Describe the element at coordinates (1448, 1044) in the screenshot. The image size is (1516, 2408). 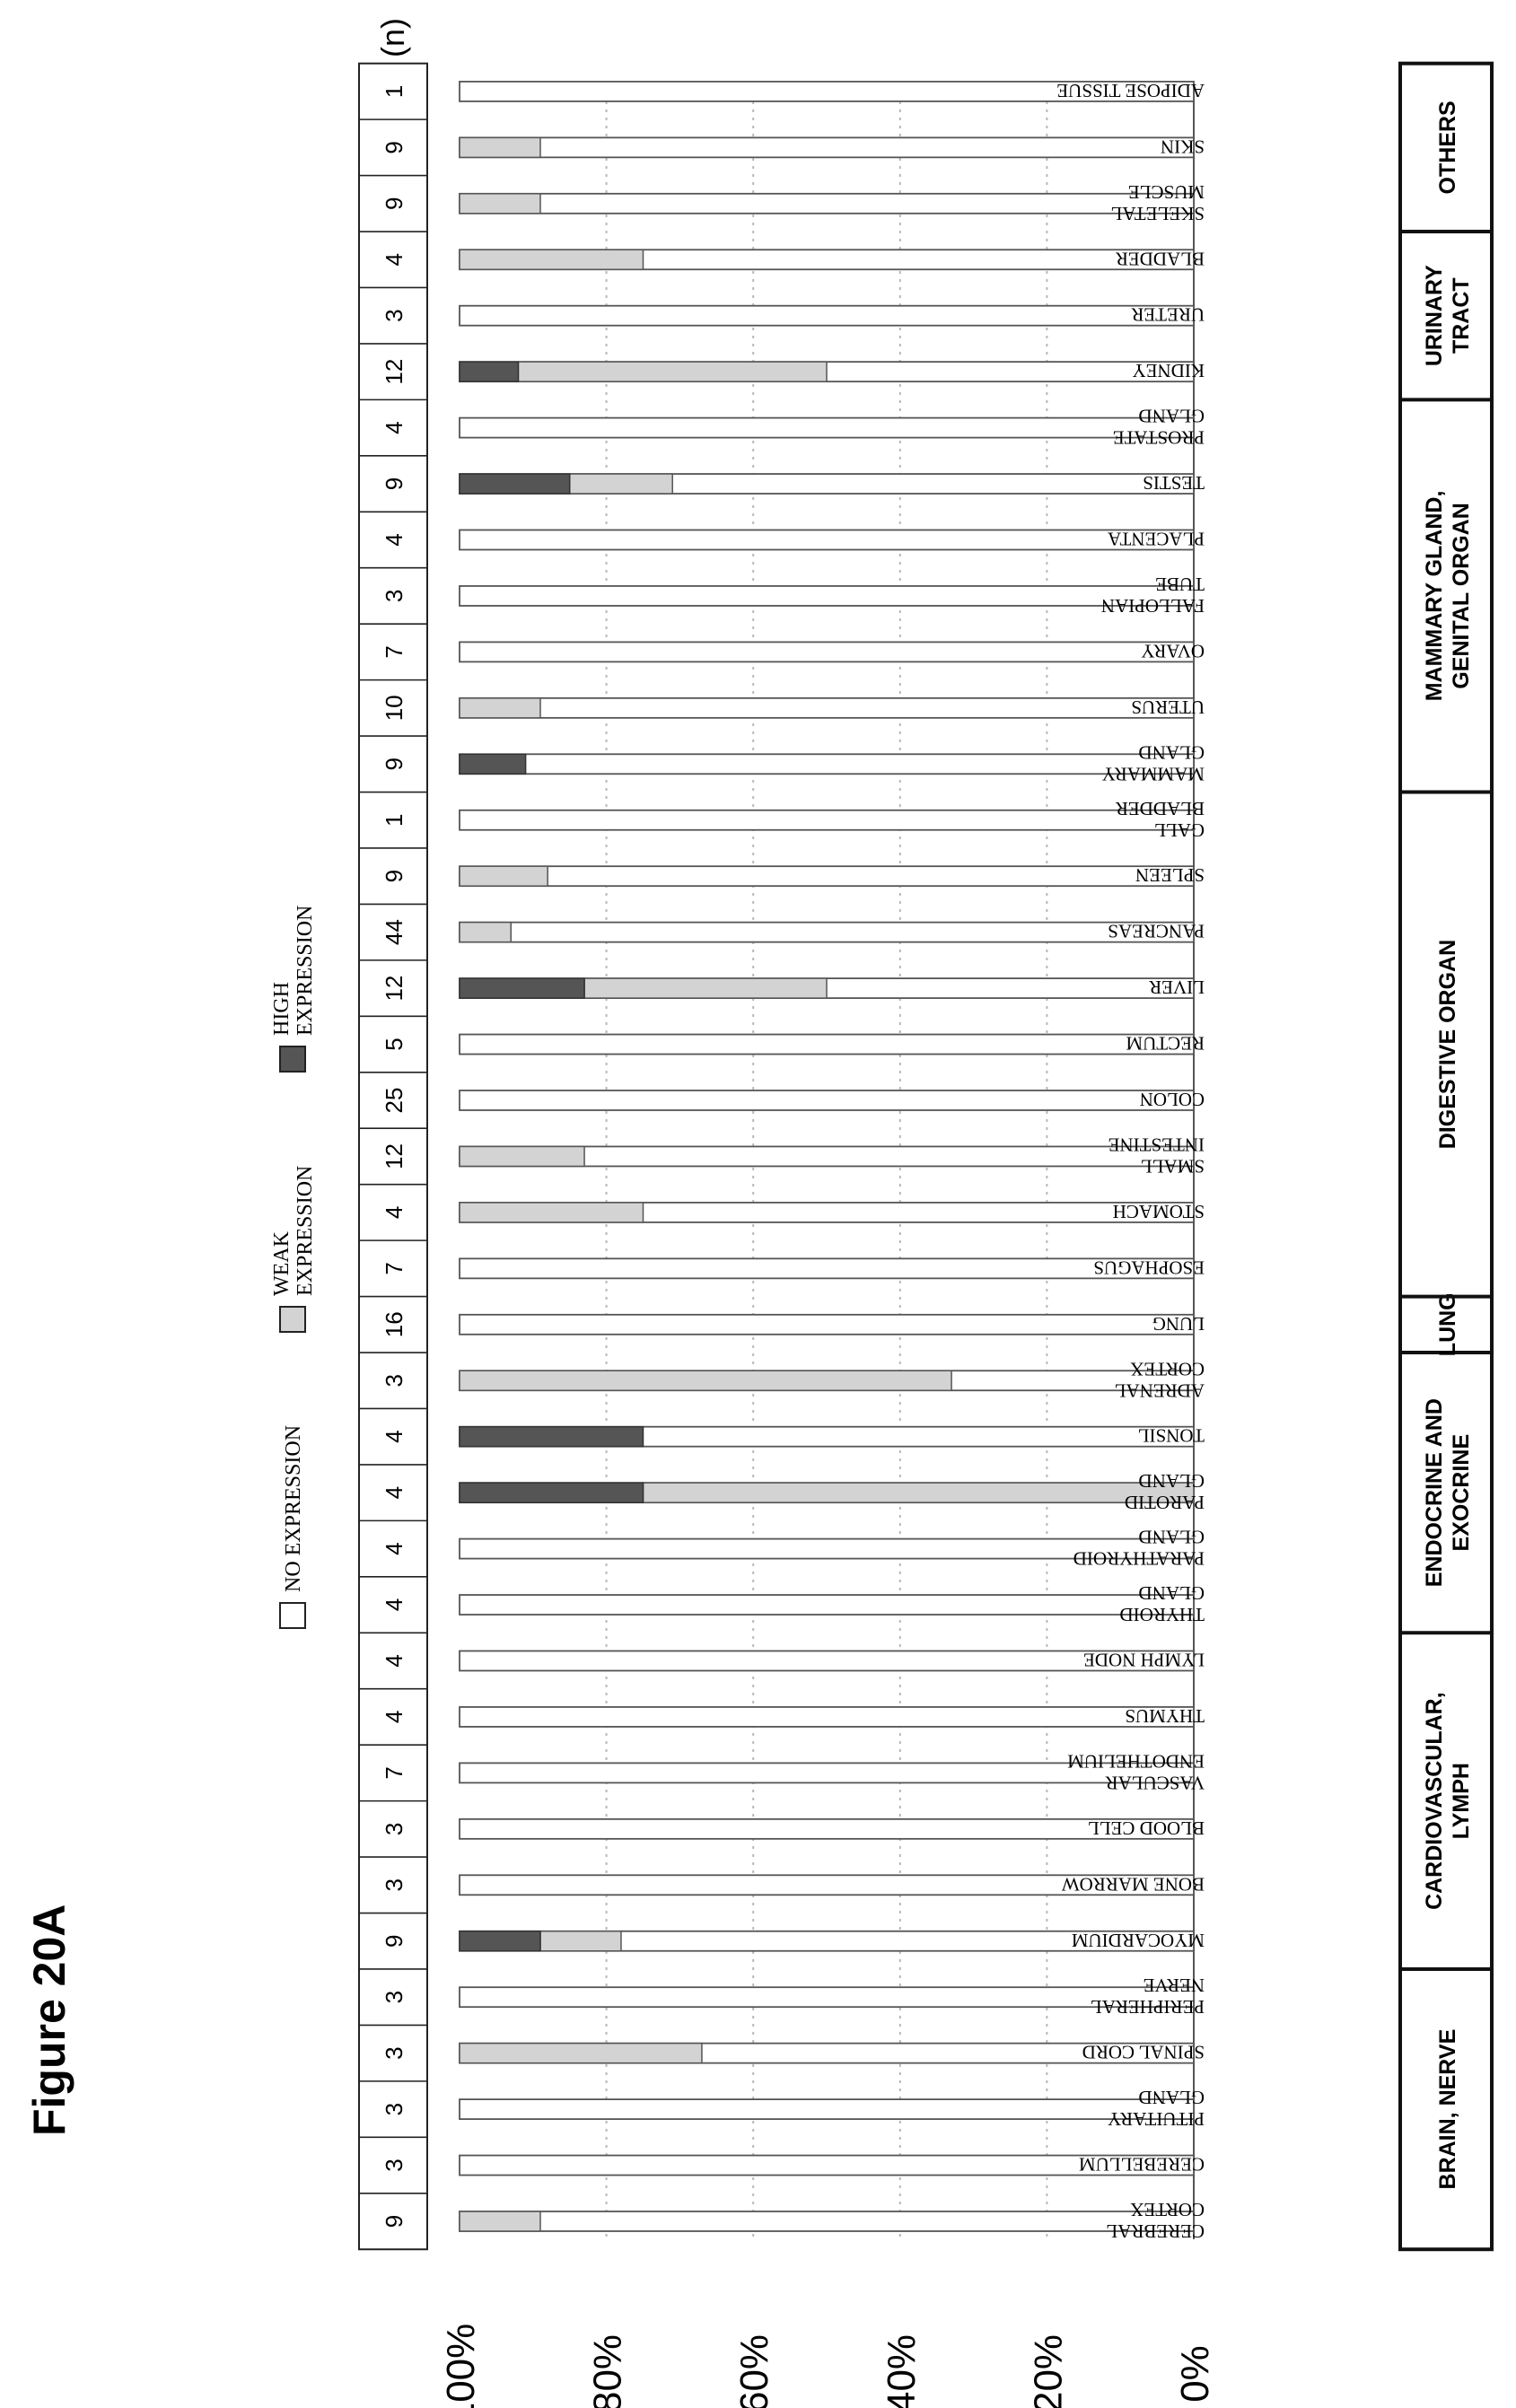
I see `group-label-line: DIGESTIVE ORGAN` at that location.